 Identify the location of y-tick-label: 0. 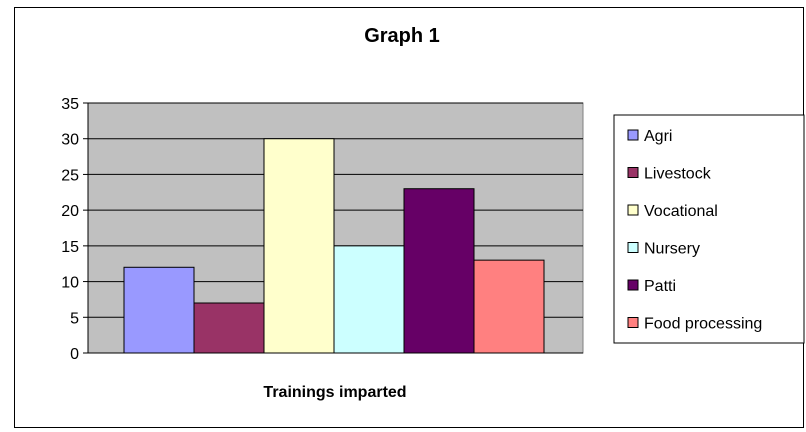
(74, 354).